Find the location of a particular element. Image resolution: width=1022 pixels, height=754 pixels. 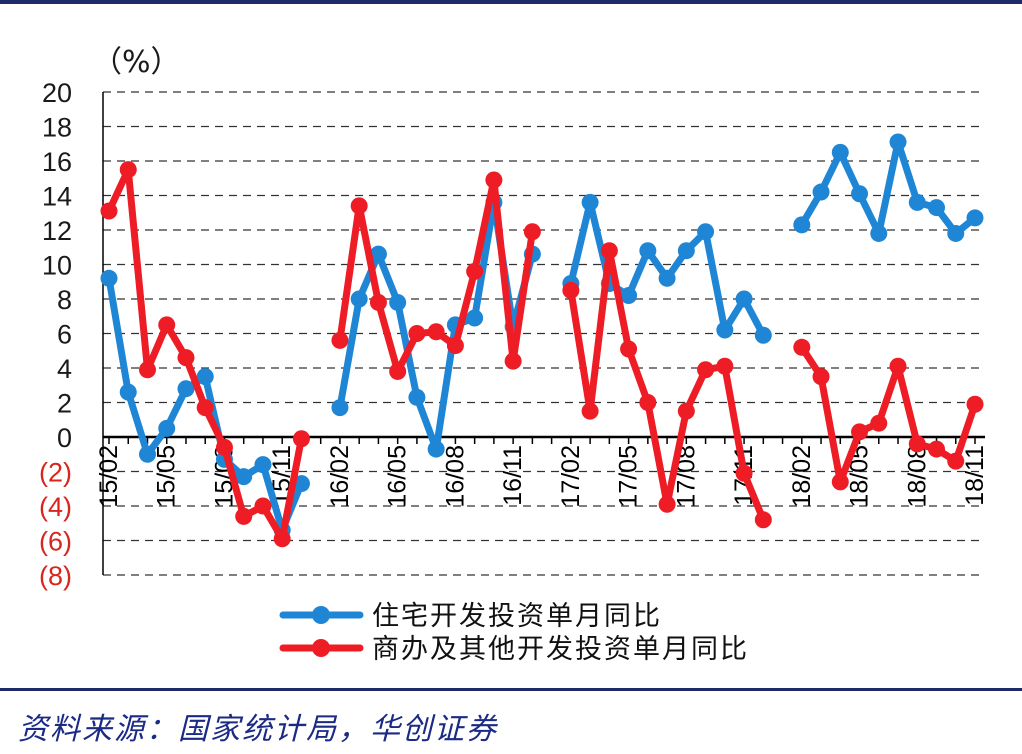

x-tick-label: 15/02 is located at coordinates (109, 476).